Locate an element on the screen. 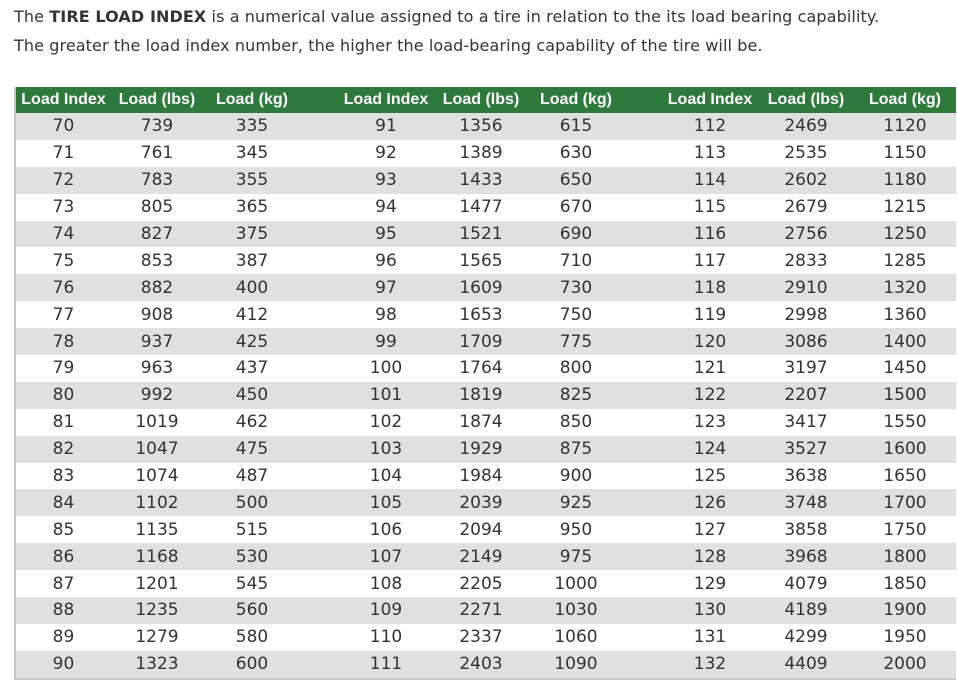 The width and height of the screenshot is (957, 681). cell-load-index: 113 is located at coordinates (710, 153).